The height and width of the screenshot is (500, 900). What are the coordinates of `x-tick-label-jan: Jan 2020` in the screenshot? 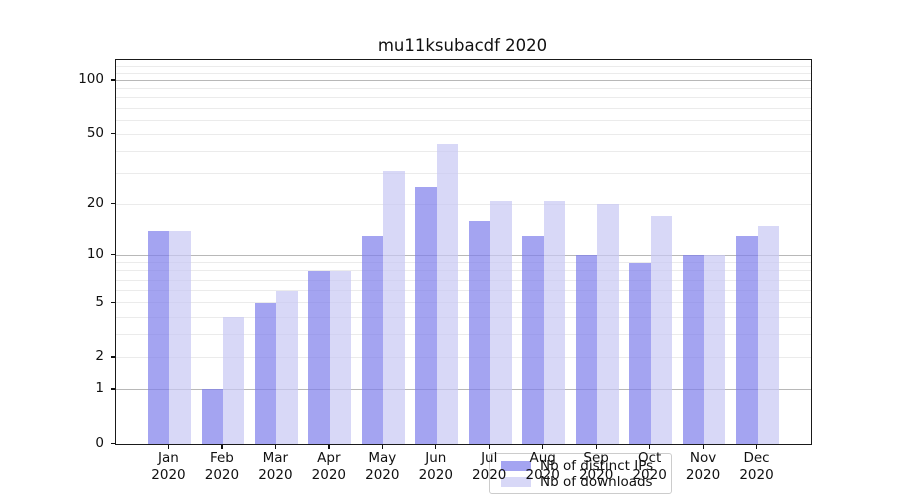 It's located at (168, 466).